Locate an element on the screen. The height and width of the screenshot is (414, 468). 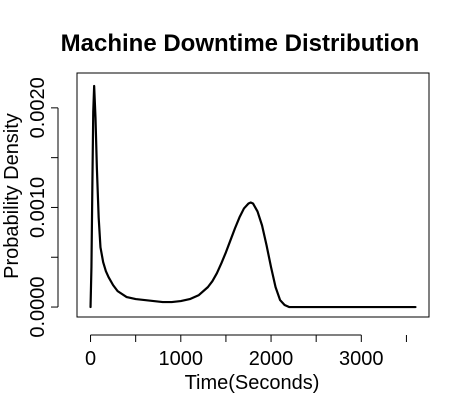
y-tick-label: 0.0000 is located at coordinates (38, 306).